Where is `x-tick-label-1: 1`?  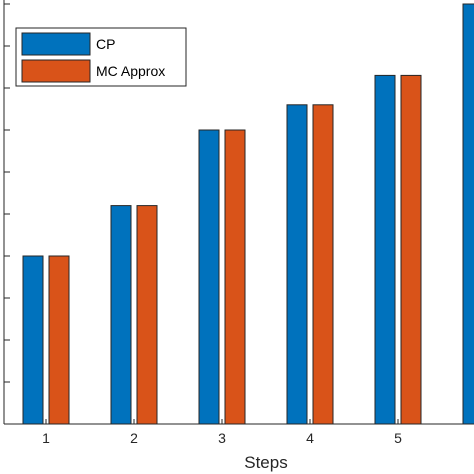 x-tick-label-1: 1 is located at coordinates (46, 438).